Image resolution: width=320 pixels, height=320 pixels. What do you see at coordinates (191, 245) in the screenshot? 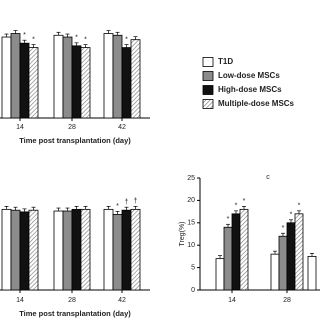
I see `y-tick-label: 10` at bounding box center [191, 245].